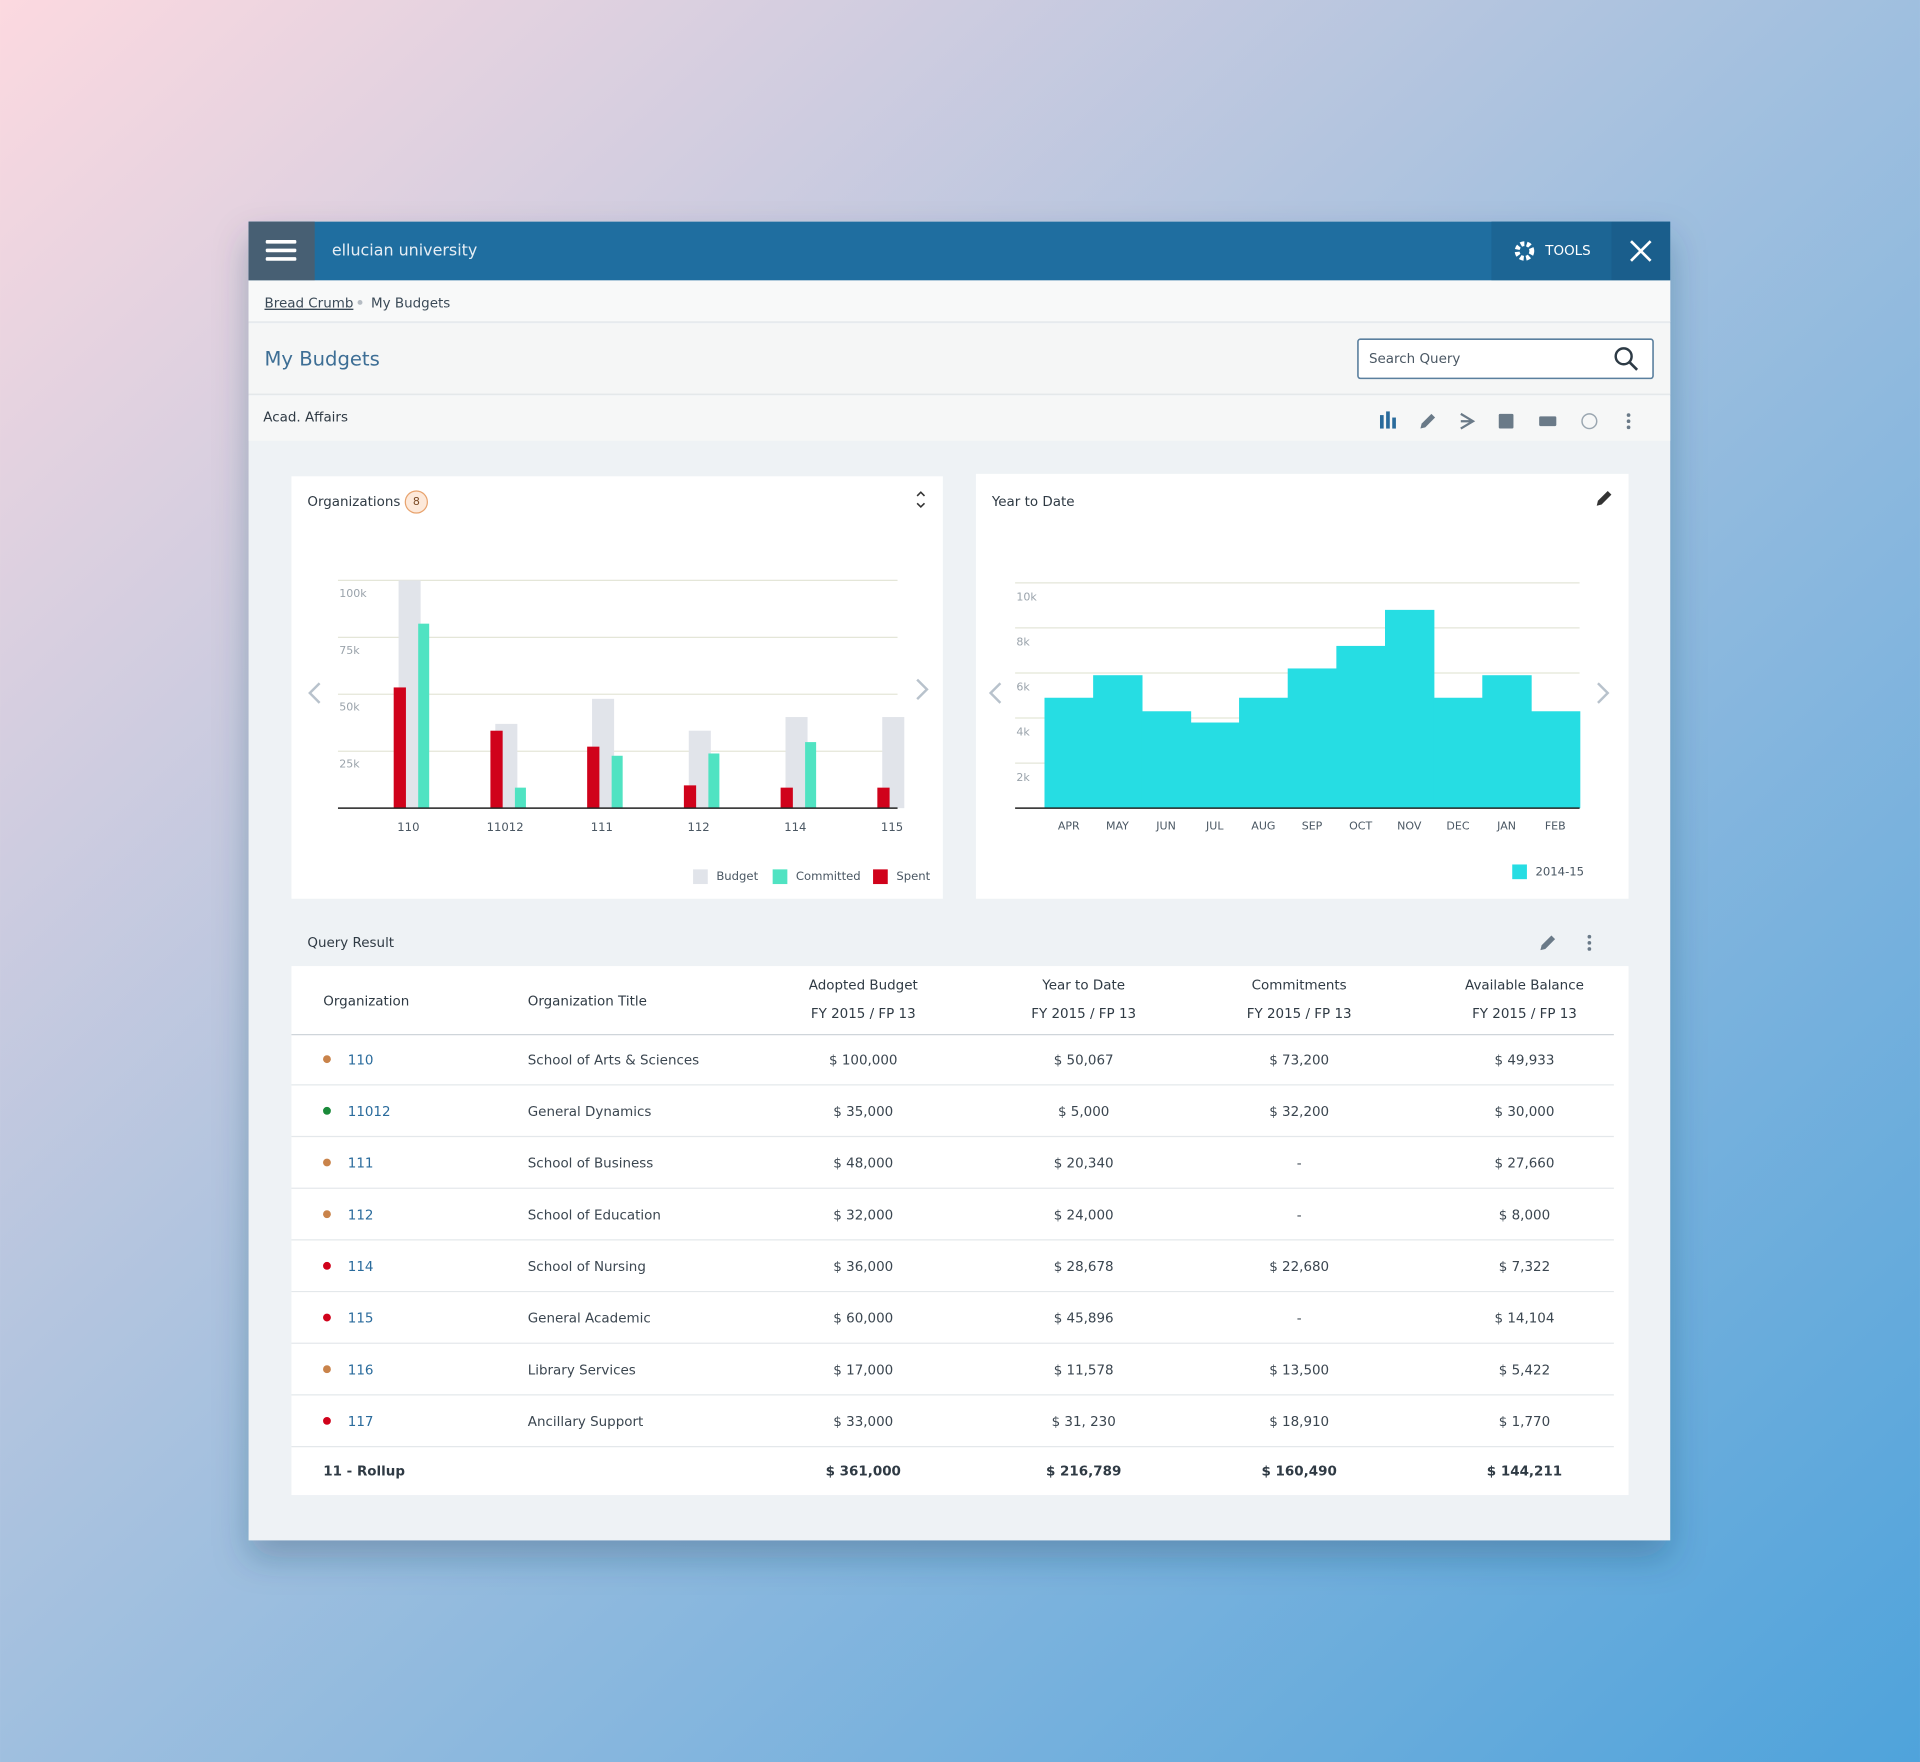  What do you see at coordinates (1468, 421) in the screenshot?
I see `share-icon` at bounding box center [1468, 421].